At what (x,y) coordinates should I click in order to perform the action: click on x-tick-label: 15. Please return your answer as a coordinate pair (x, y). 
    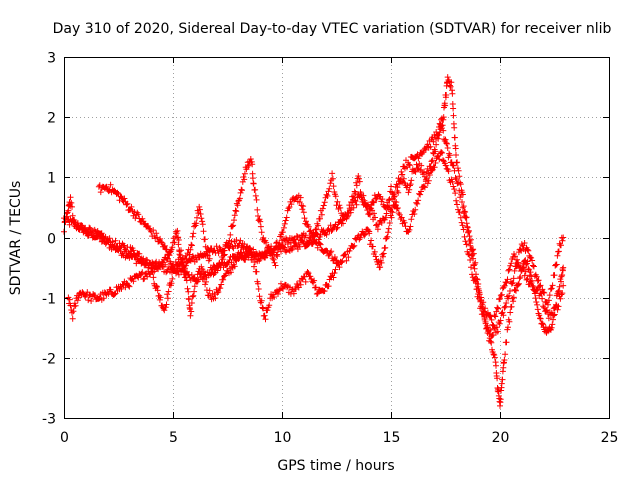
    Looking at the image, I should click on (392, 438).